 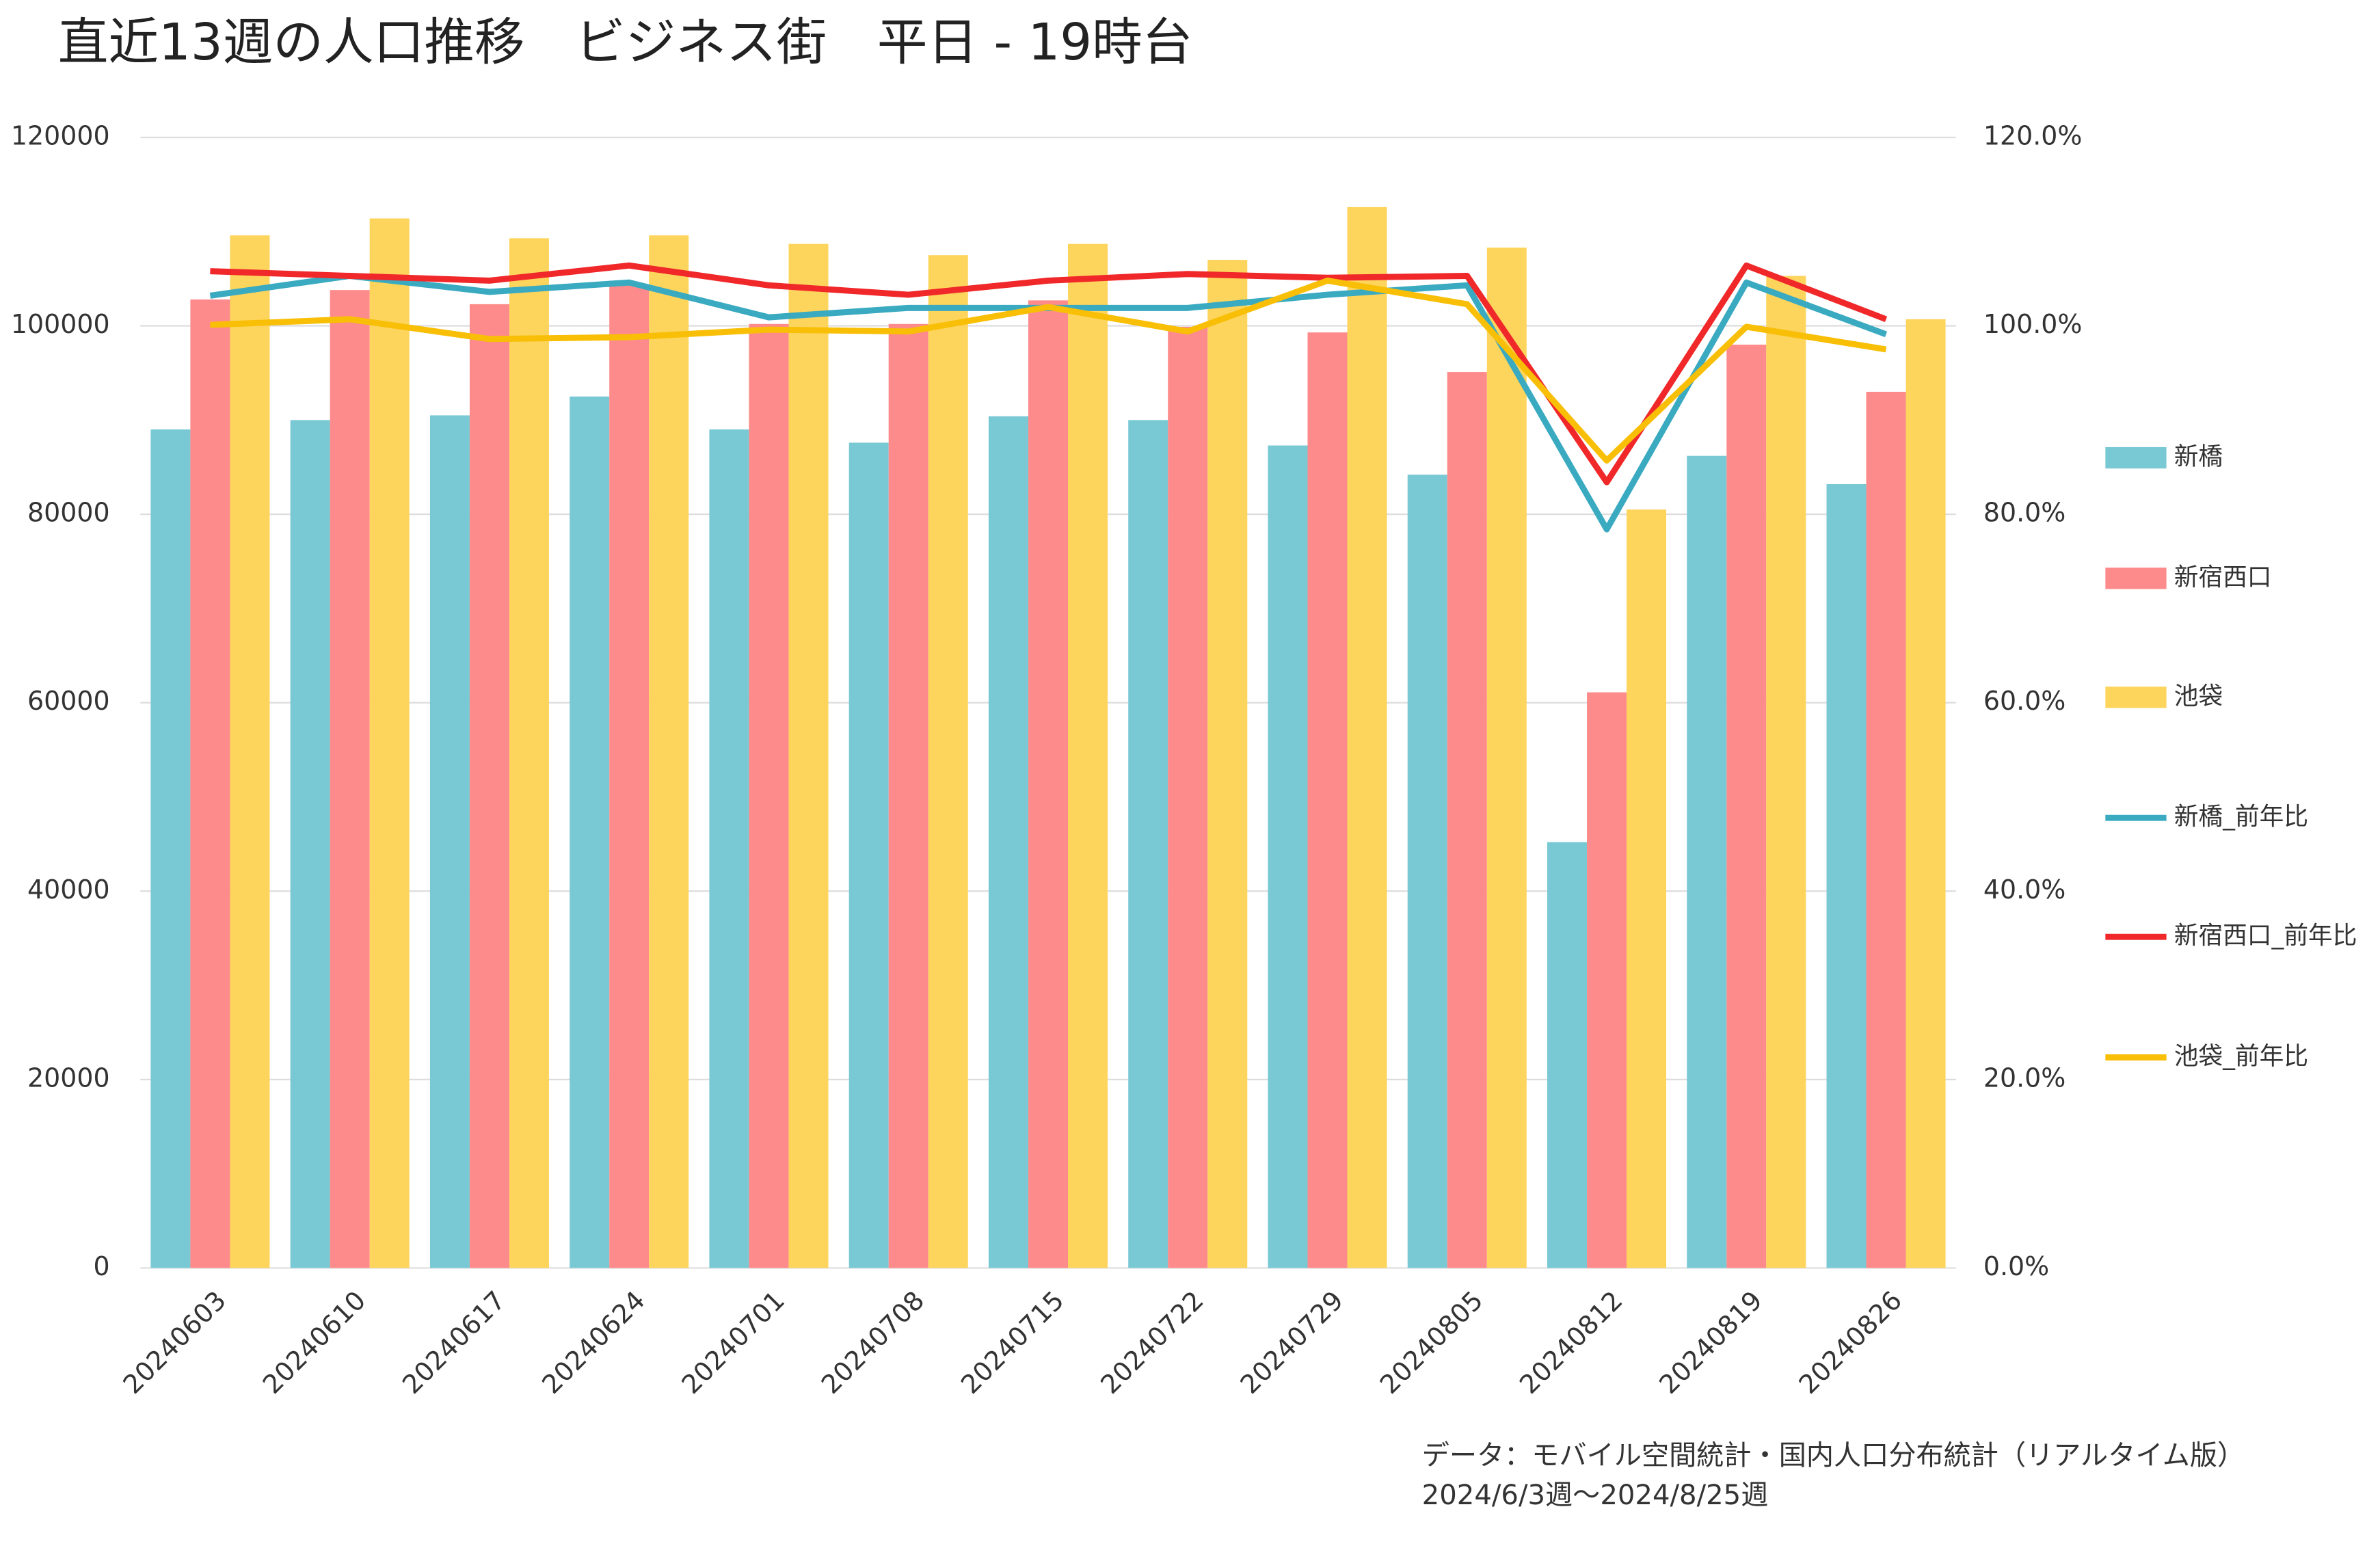 I want to click on y2-tick-label: 100.0%, so click(x=2033, y=324).